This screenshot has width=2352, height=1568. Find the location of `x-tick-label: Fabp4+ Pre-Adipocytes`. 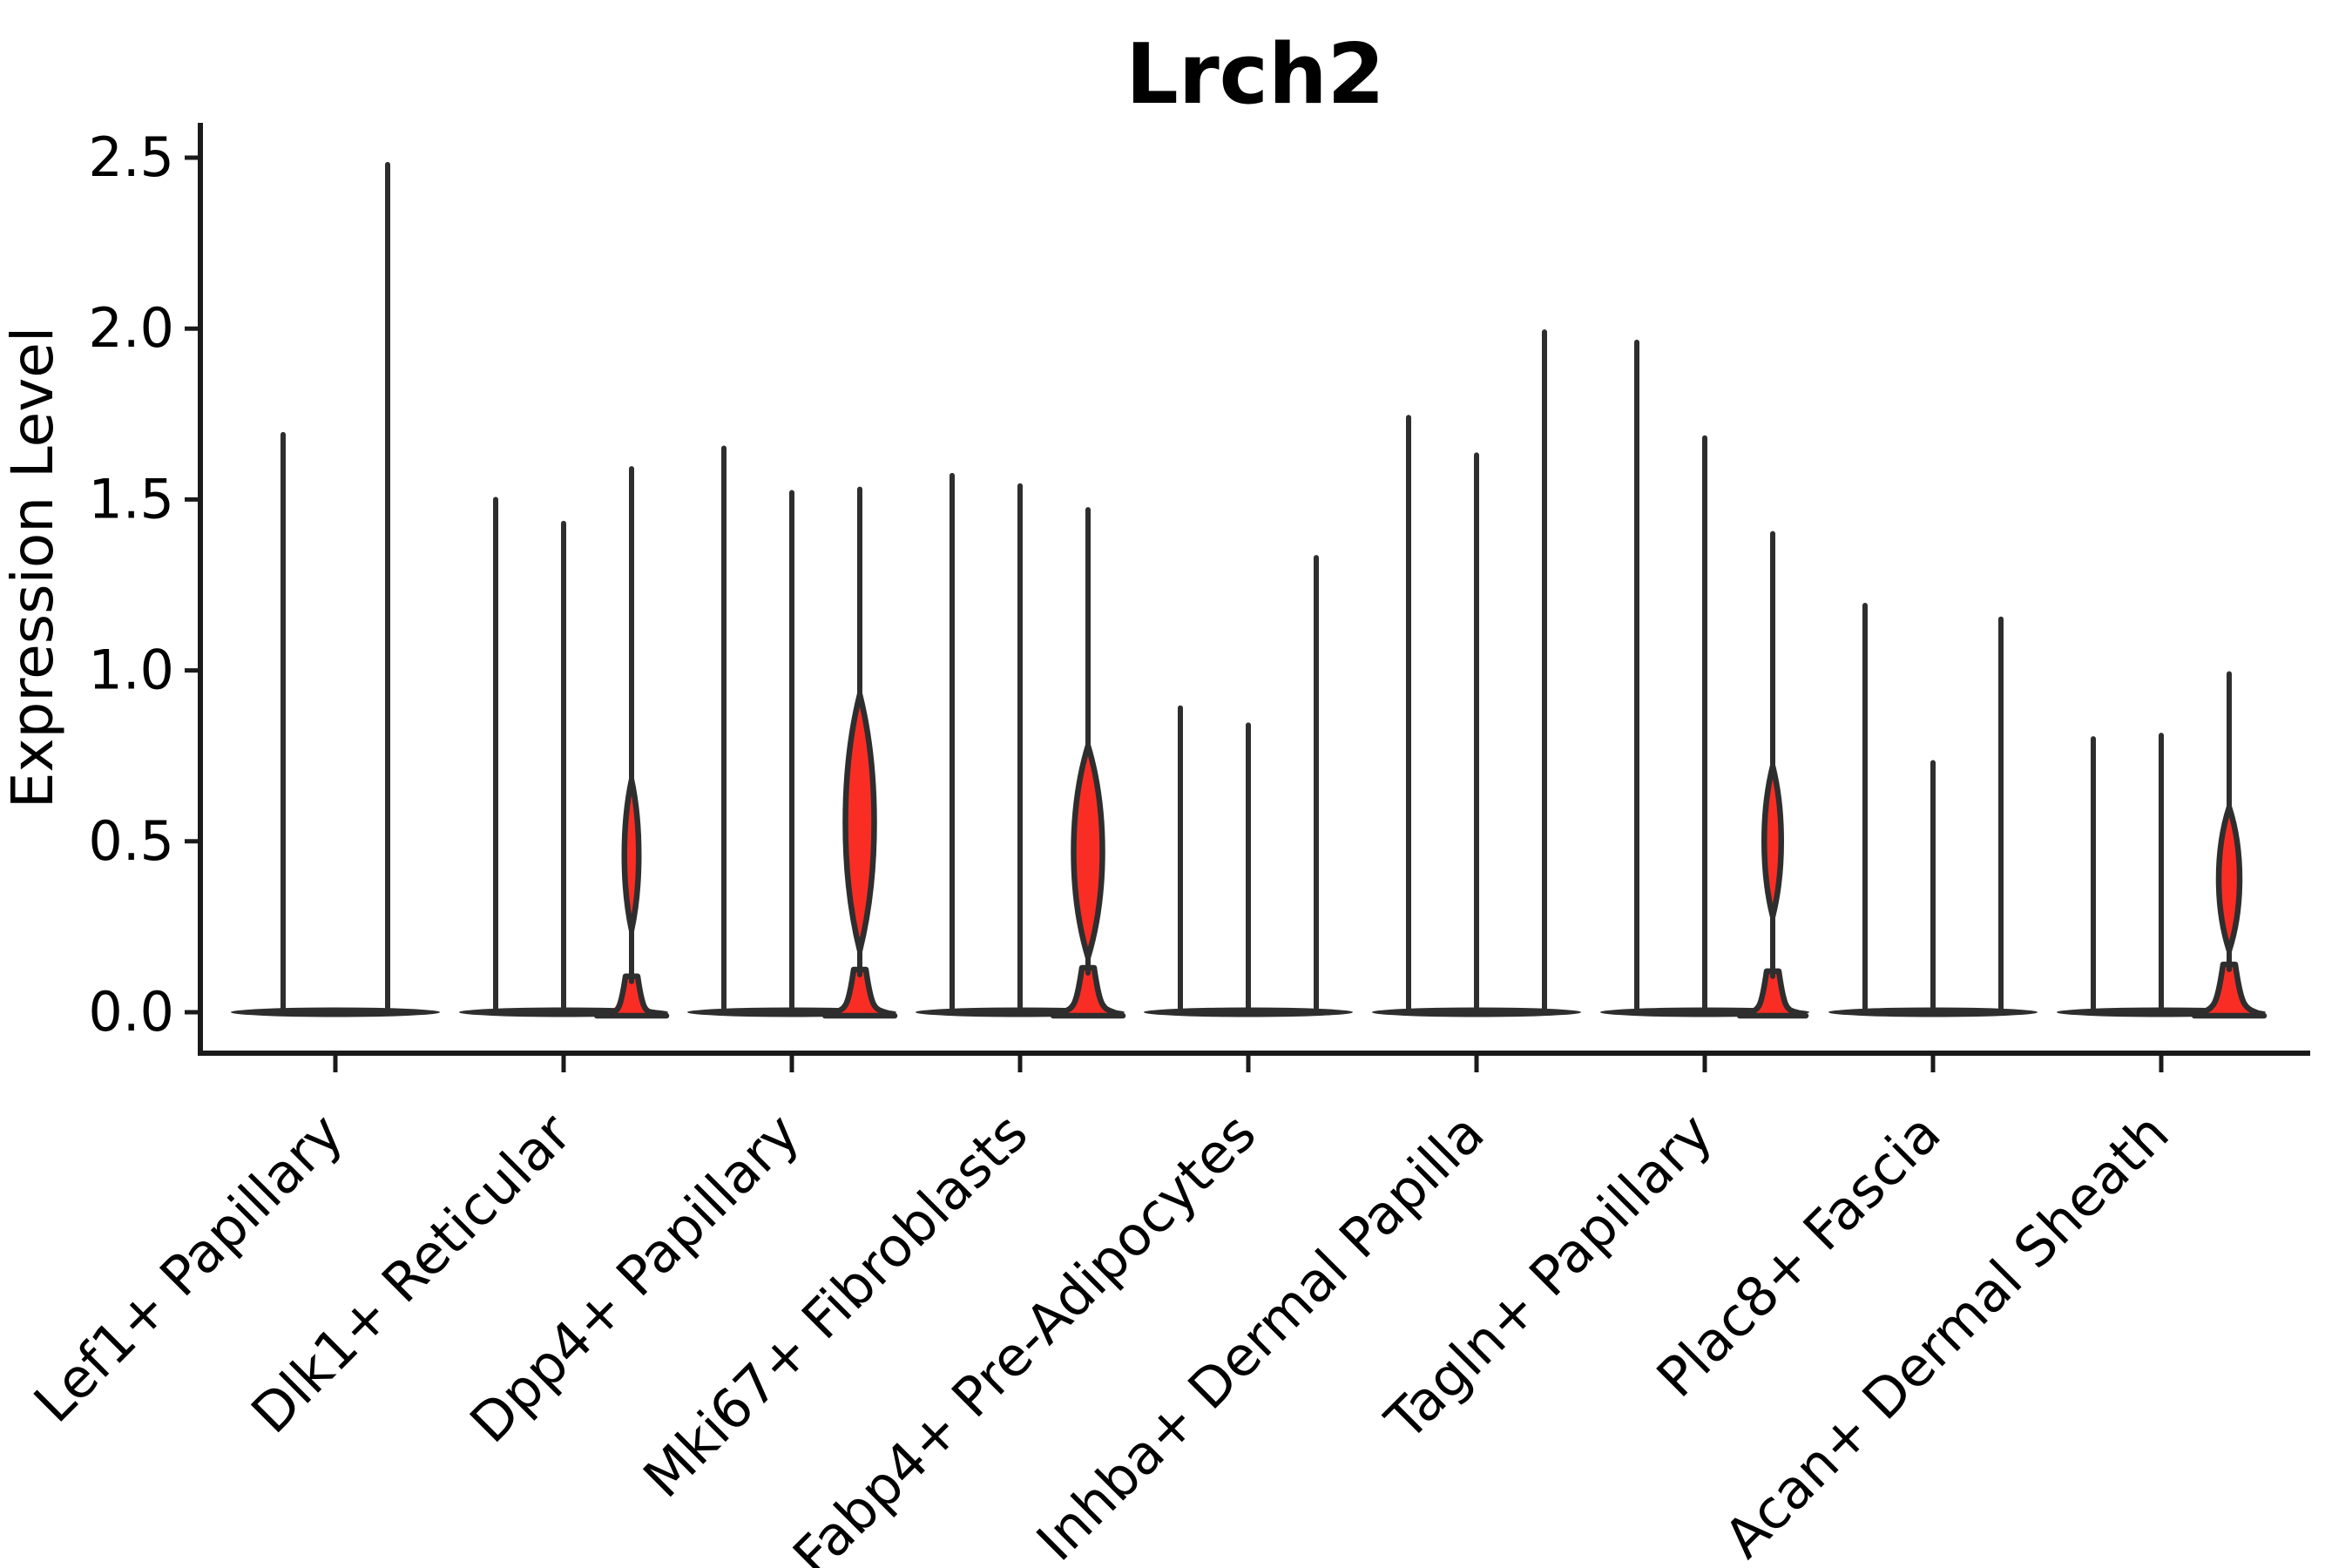

x-tick-label: Fabp4+ Pre-Adipocytes is located at coordinates (1024, 1334).